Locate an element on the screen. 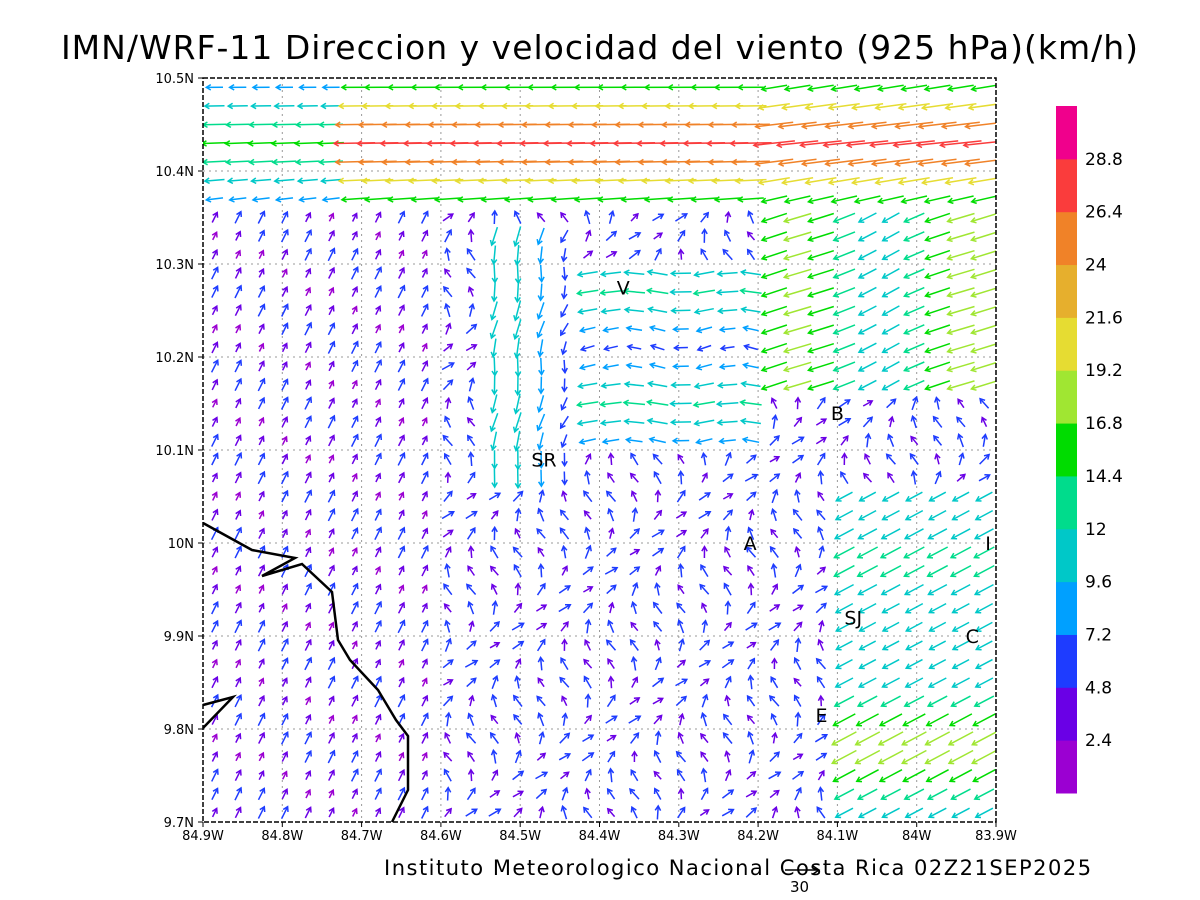 Image resolution: width=1200 pixels, height=900 pixels. y-tick-label: 10.2N is located at coordinates (174, 358).